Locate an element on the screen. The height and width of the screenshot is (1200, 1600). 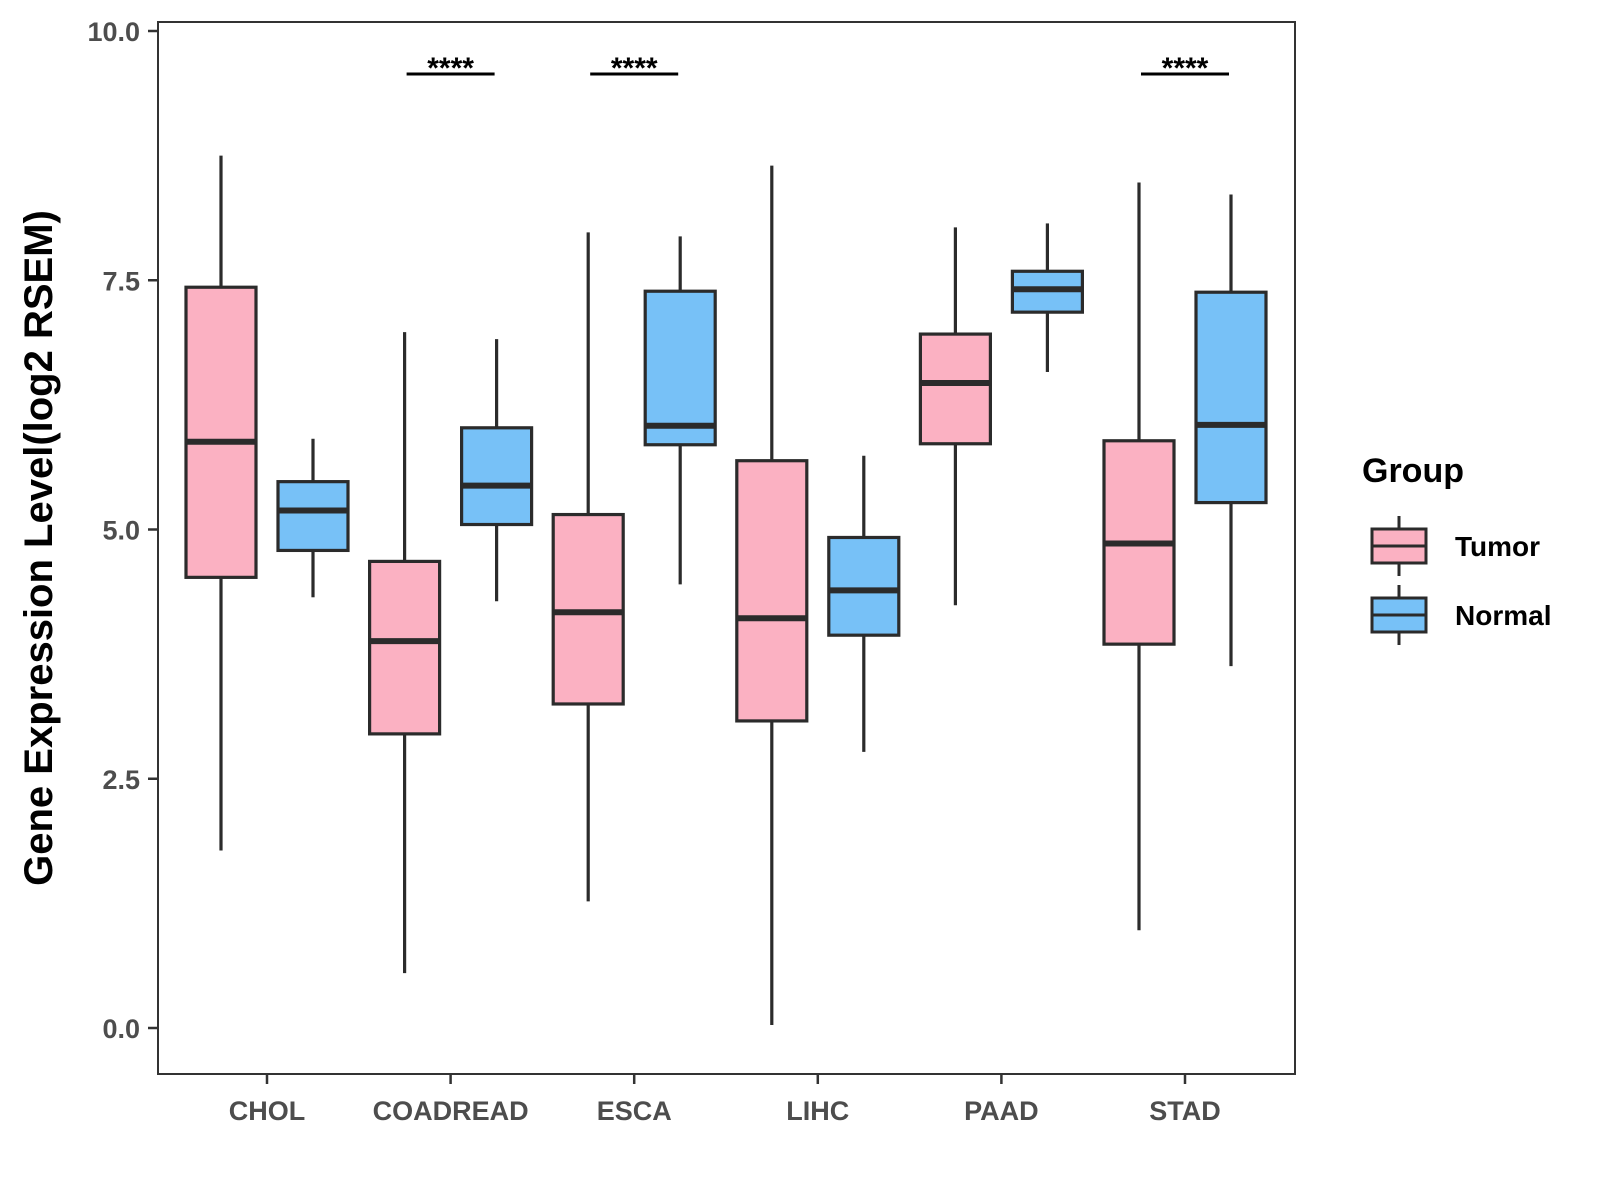
box-coadread-tumor is located at coordinates (405, 653).